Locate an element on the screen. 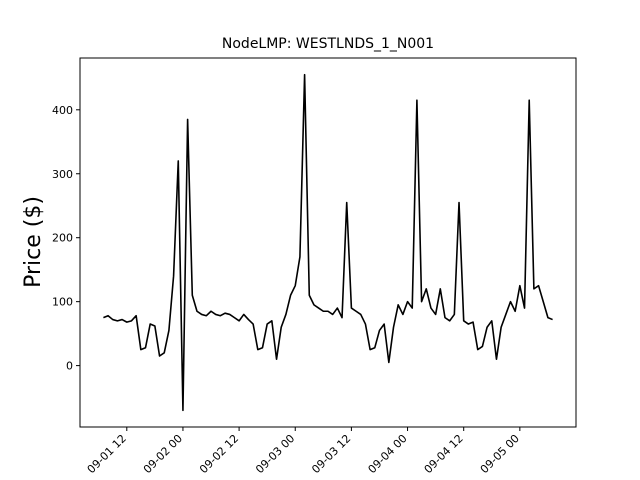  y-axis-label: Price ($) is located at coordinates (33, 242).